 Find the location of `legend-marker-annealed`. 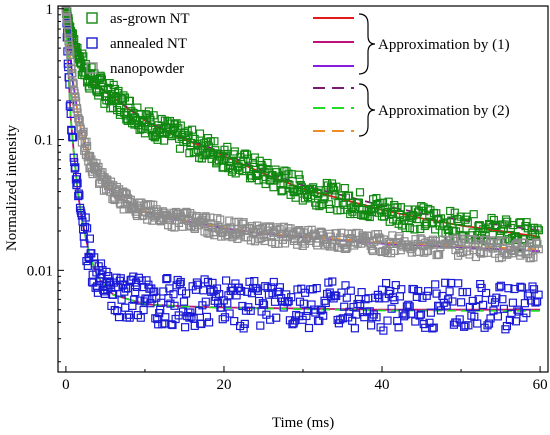

legend-marker-annealed is located at coordinates (92, 43).